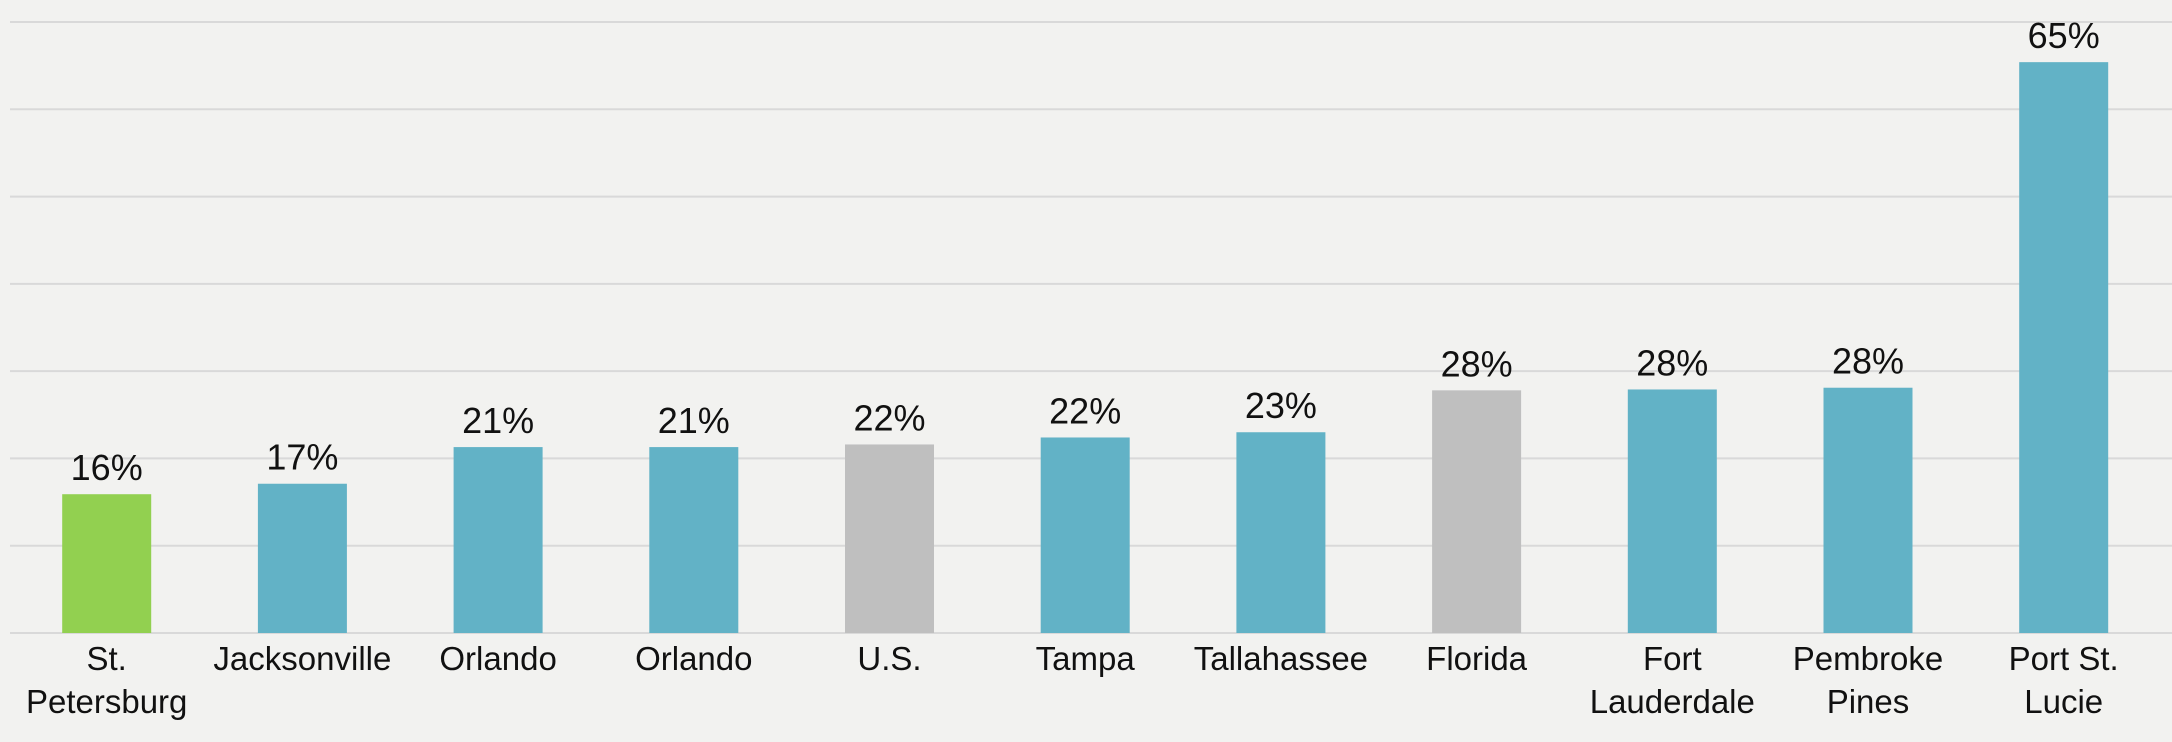  Describe the element at coordinates (1281, 658) in the screenshot. I see `x-tick-label: Tallahassee` at that location.